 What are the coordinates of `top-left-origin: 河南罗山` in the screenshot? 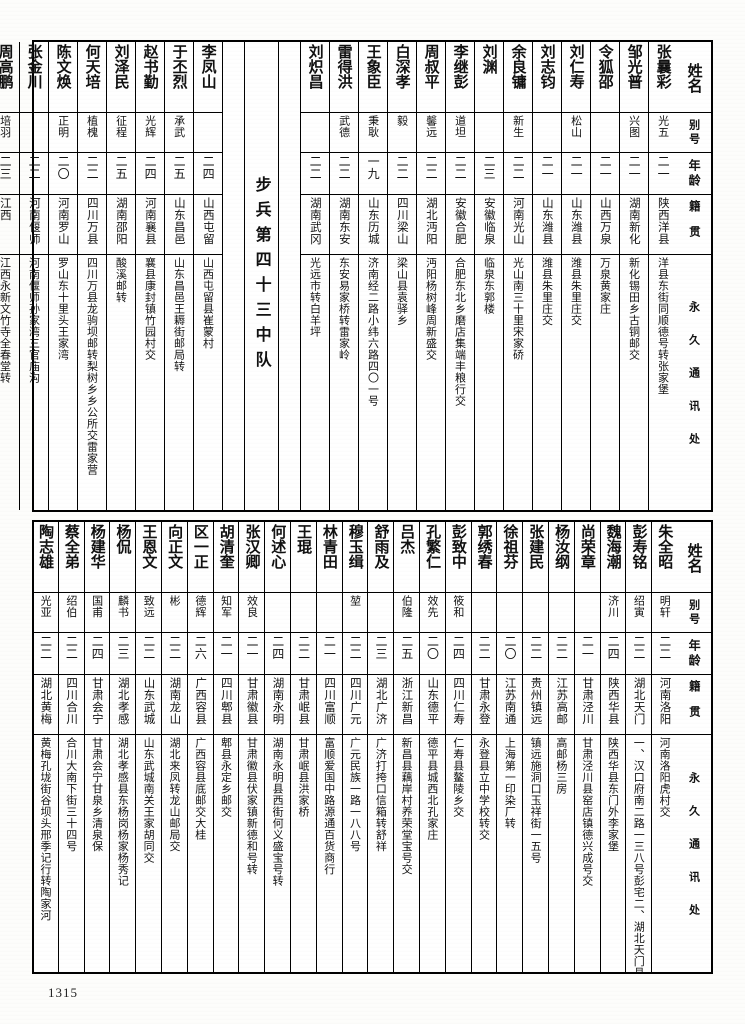 It's located at (63, 224).